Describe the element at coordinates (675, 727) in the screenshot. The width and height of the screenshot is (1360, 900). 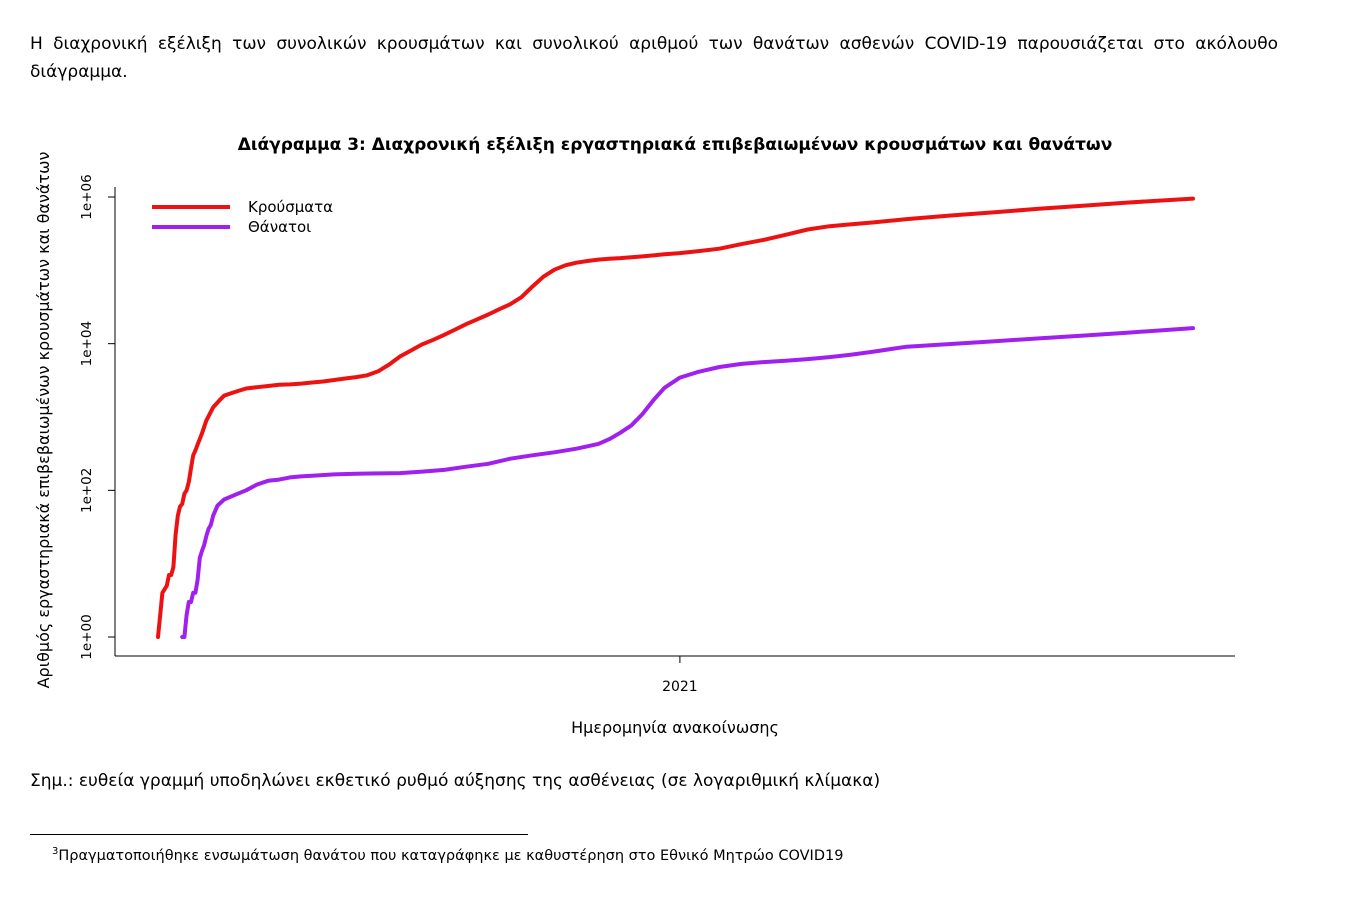
I see `x-axis-label: Ημερομηνία ανακοίνωσης` at that location.